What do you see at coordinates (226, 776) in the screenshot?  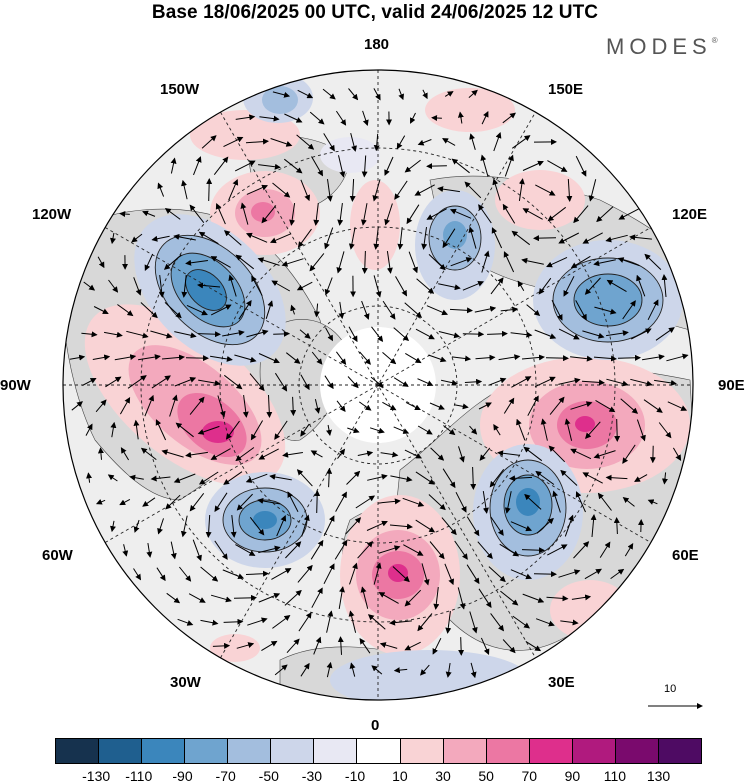 I see `colorbar-tick-label: -70` at bounding box center [226, 776].